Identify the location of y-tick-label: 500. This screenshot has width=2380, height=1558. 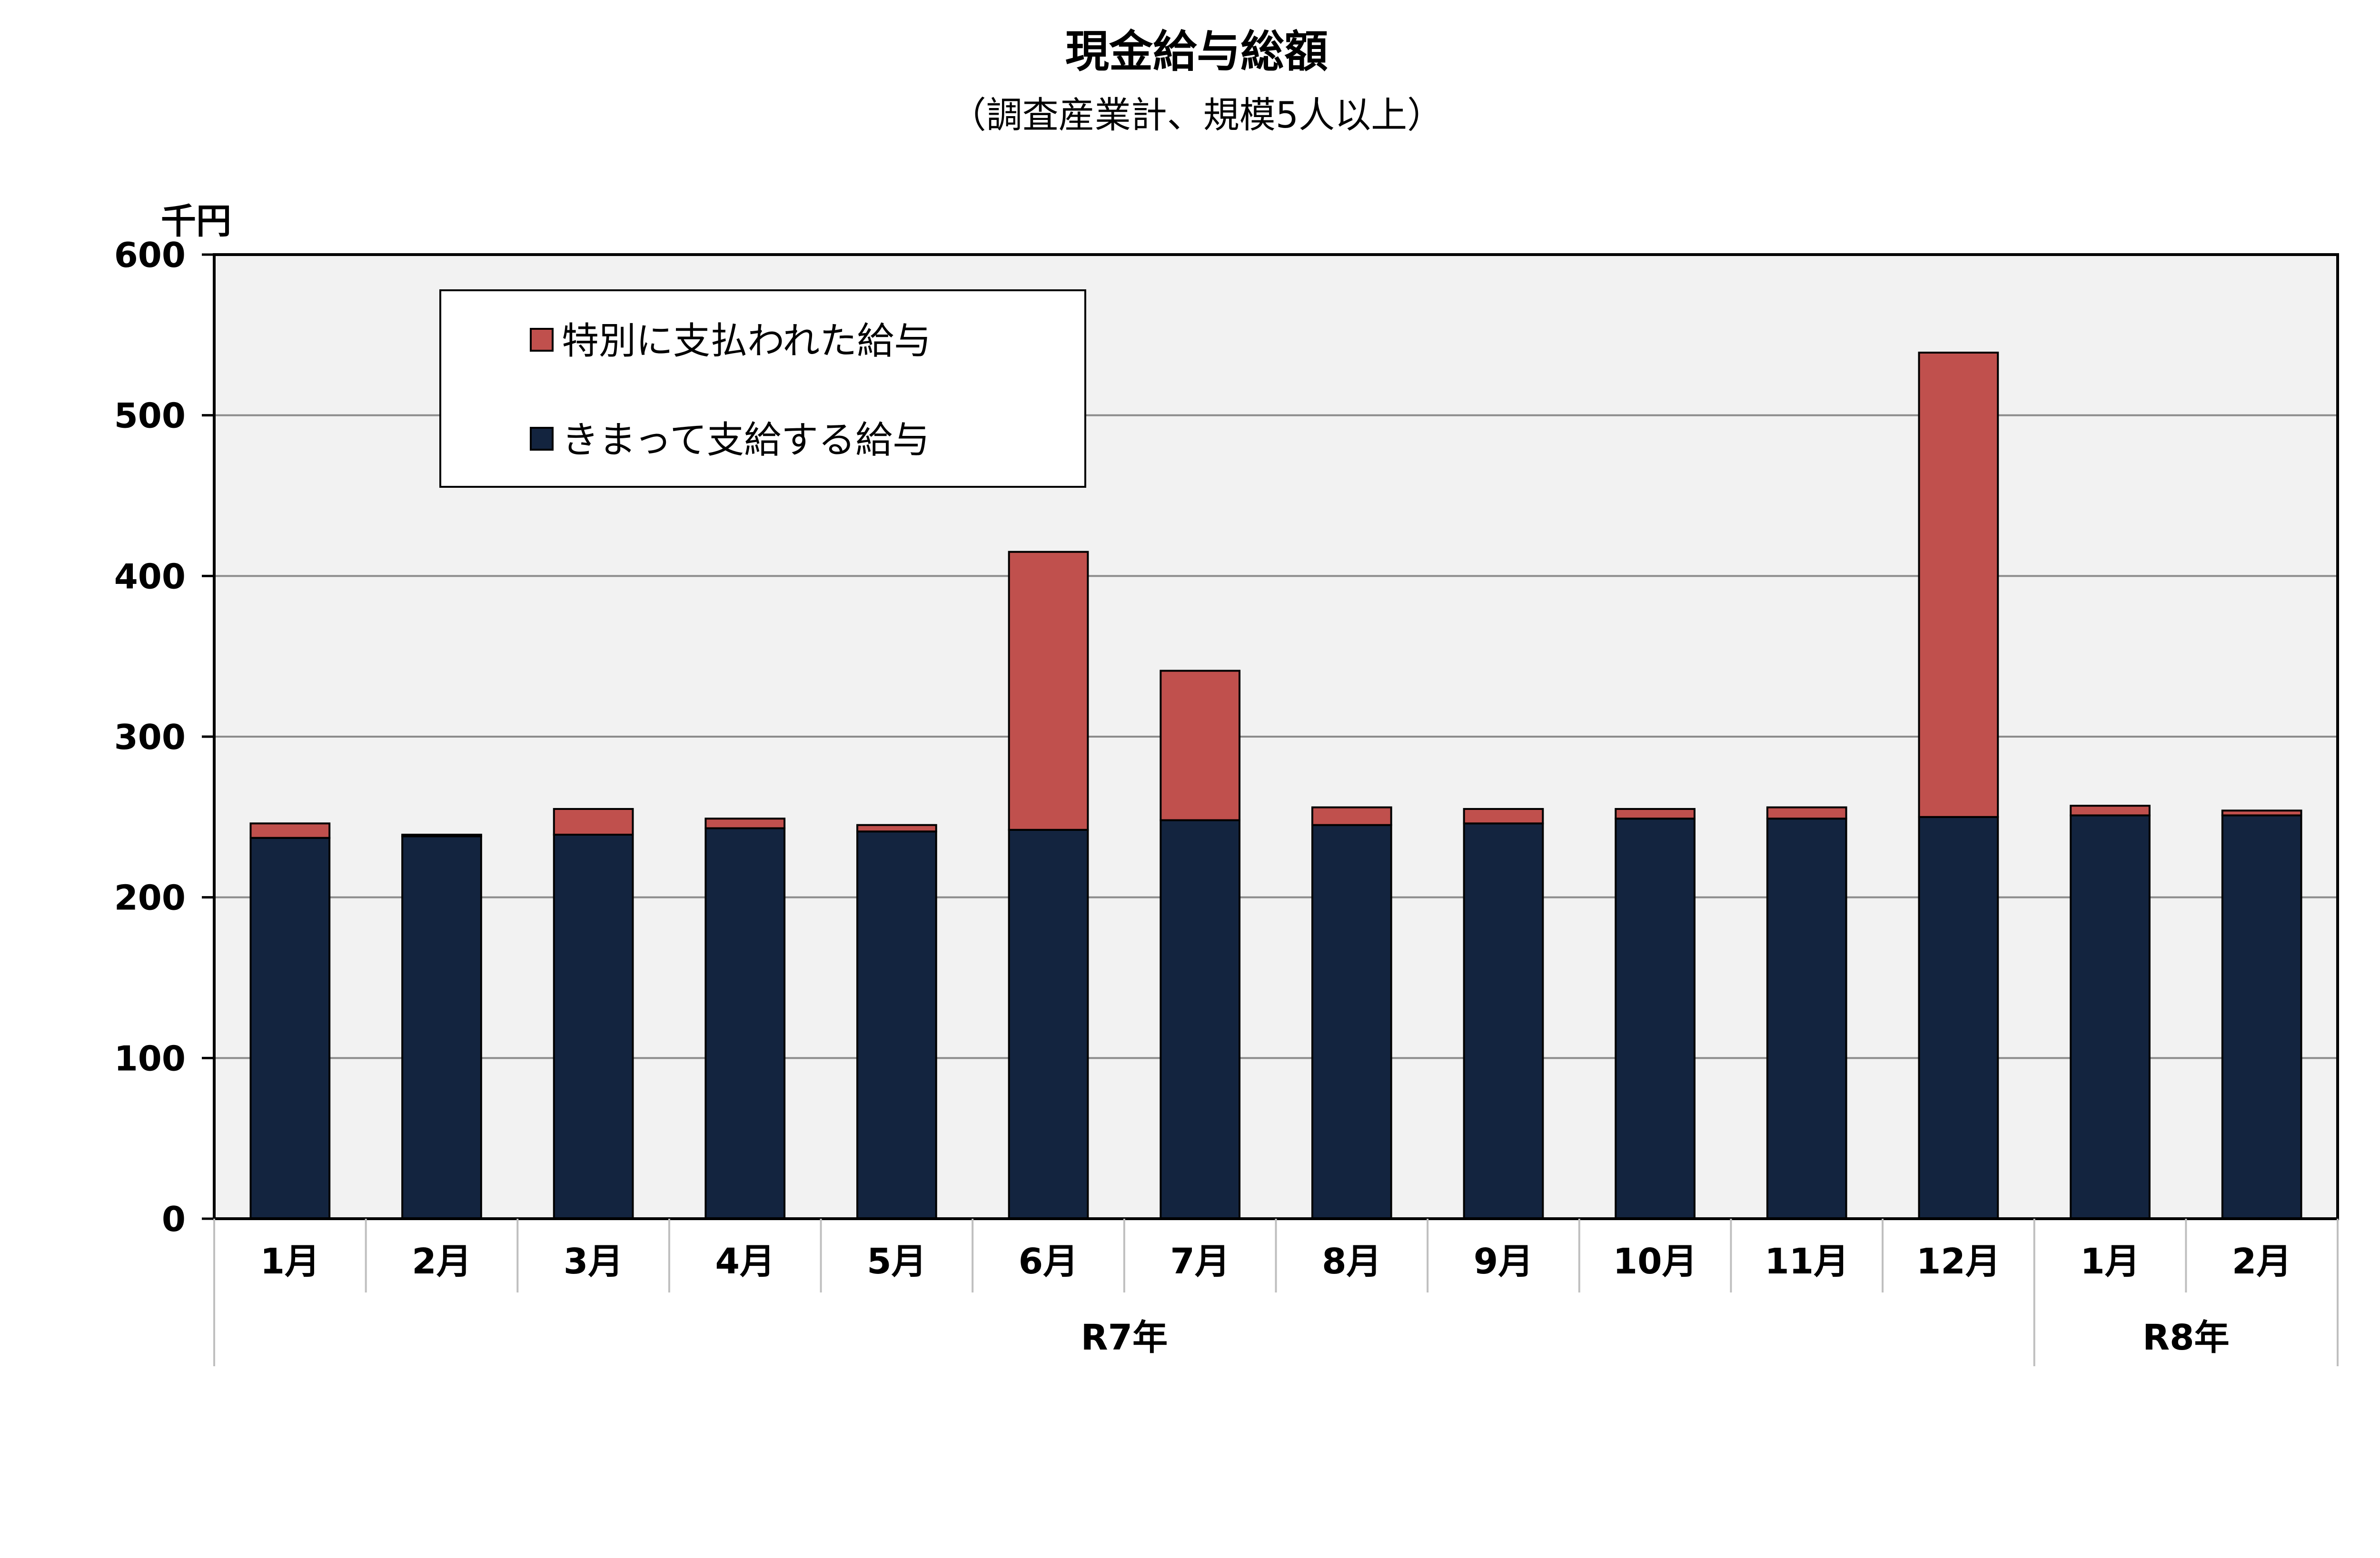
(150, 416).